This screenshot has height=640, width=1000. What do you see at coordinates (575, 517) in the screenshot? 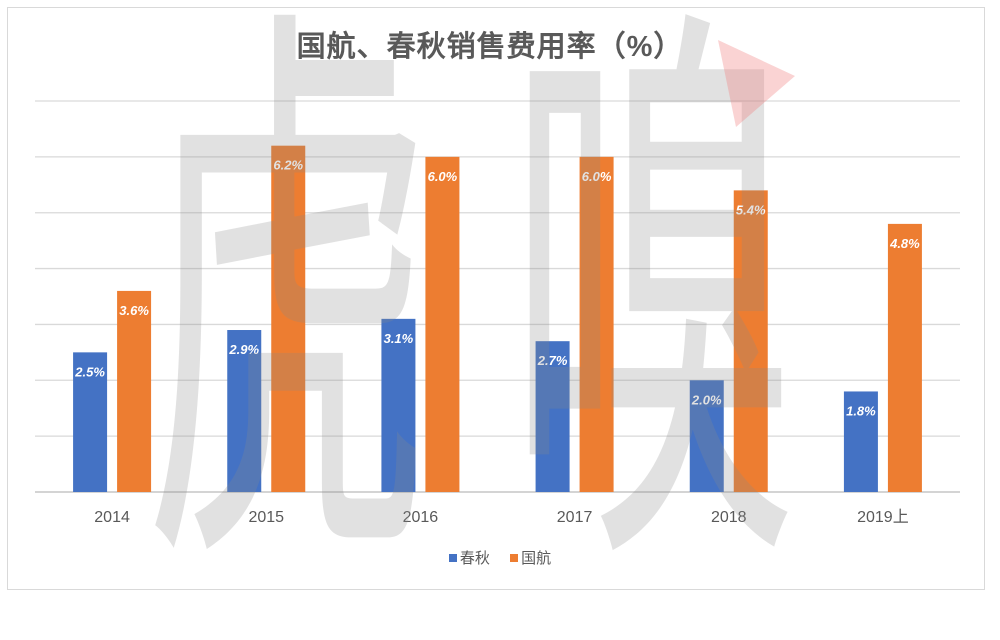
I see `x-tick-label: 2017` at bounding box center [575, 517].